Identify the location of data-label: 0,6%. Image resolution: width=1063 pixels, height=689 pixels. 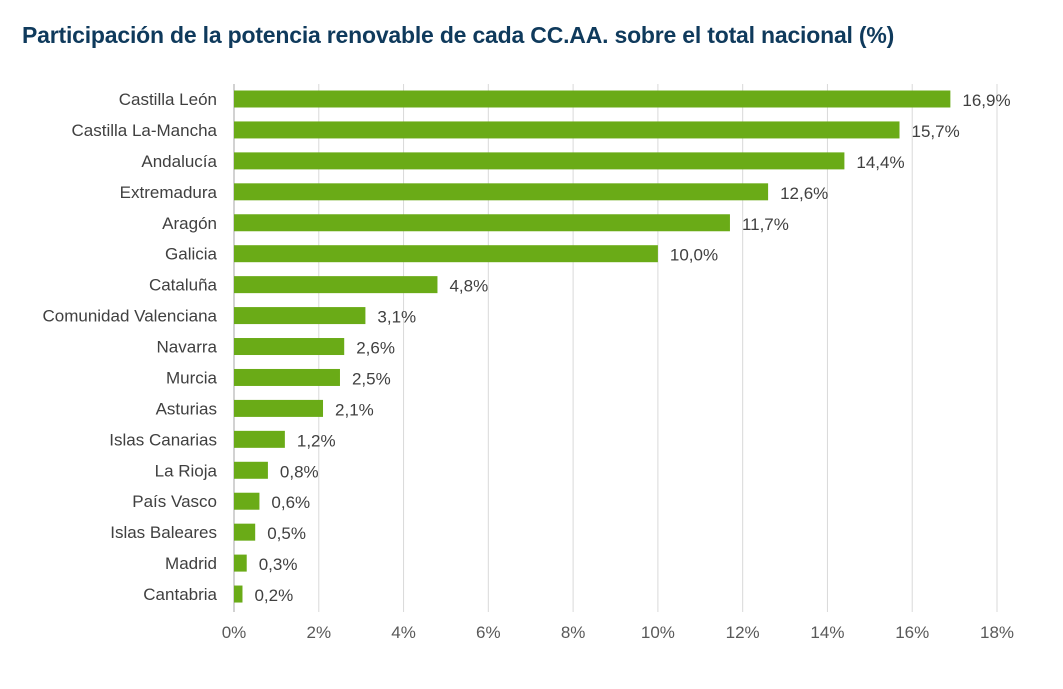
(290, 502).